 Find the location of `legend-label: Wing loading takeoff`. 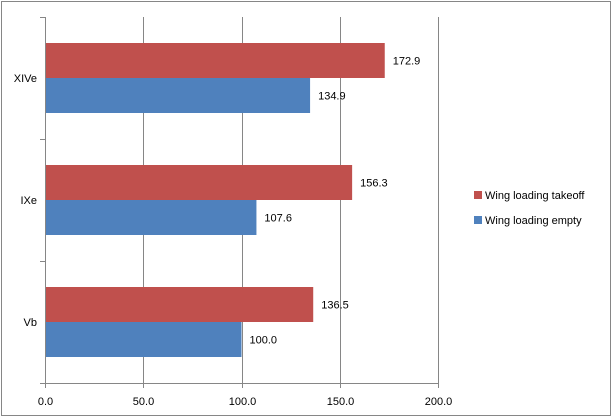

legend-label: Wing loading takeoff is located at coordinates (535, 196).